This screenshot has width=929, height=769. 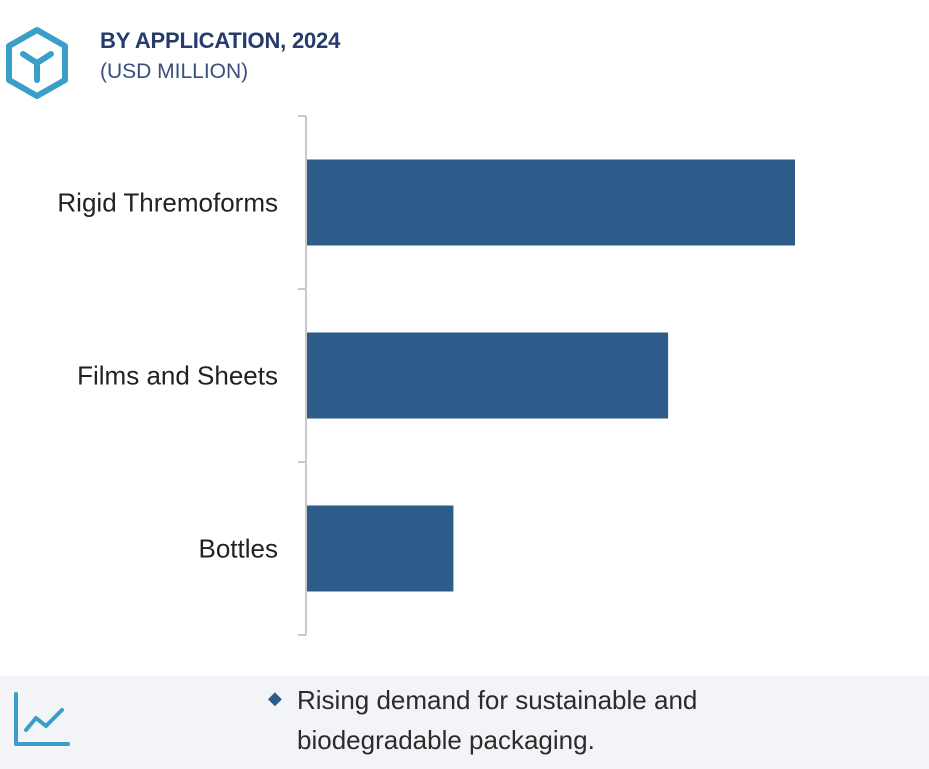 I want to click on cube-hexagon-icon, so click(x=37, y=63).